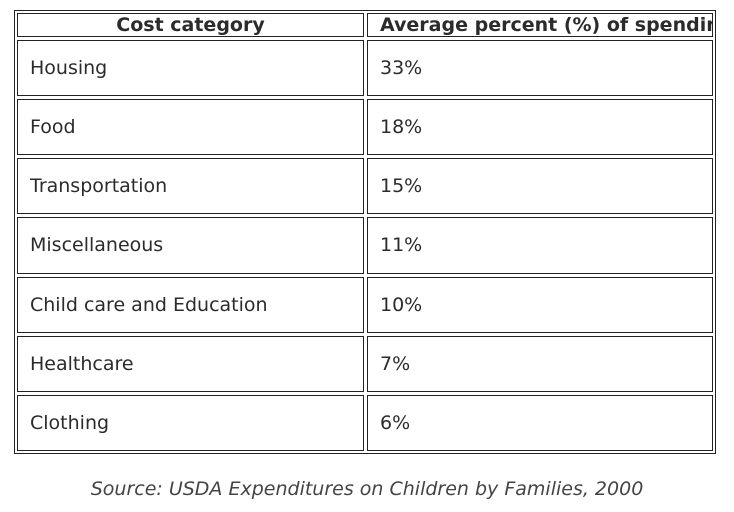  I want to click on cell-category: Child care and Education, so click(190, 304).